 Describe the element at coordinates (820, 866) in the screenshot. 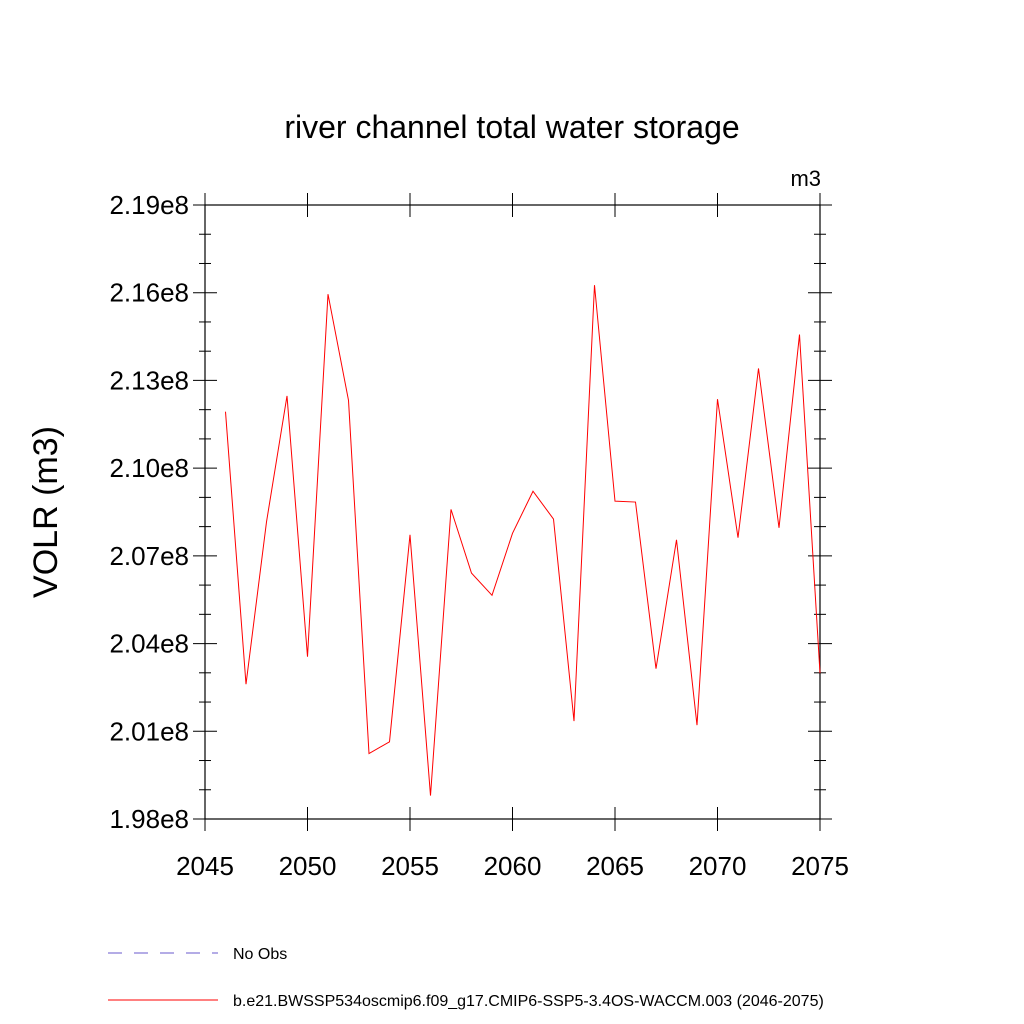

I see `x-tick-label: 2075` at that location.